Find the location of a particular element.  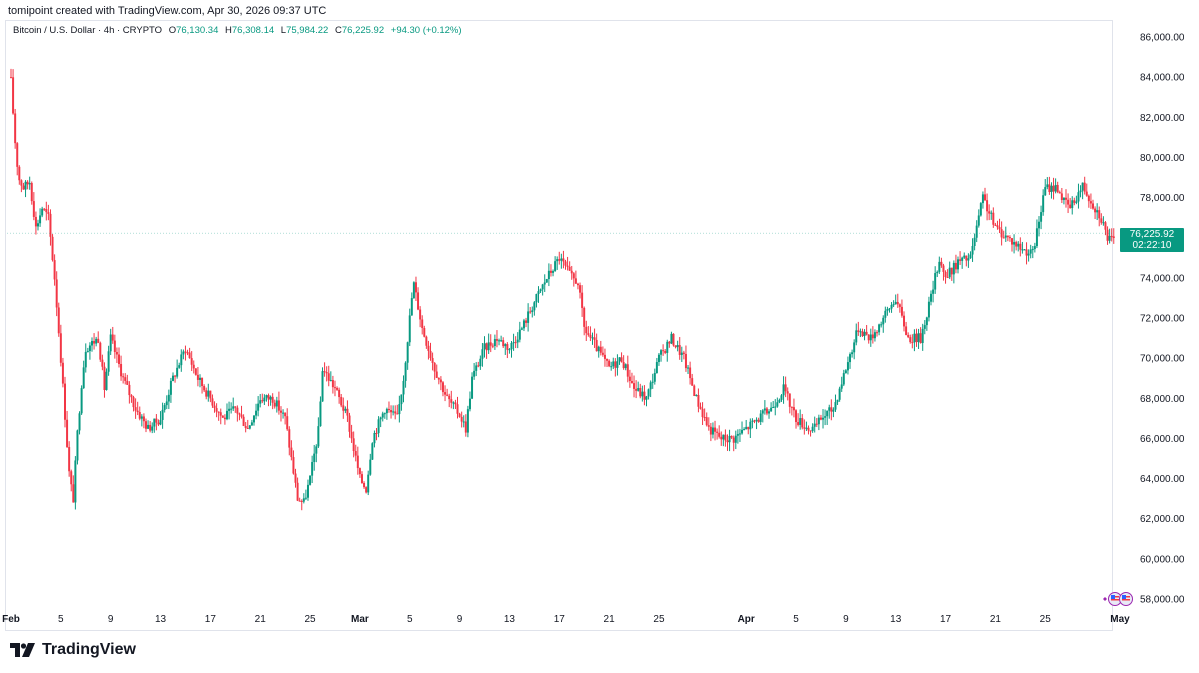

last-price-value: 76,225.92 is located at coordinates (1152, 234).